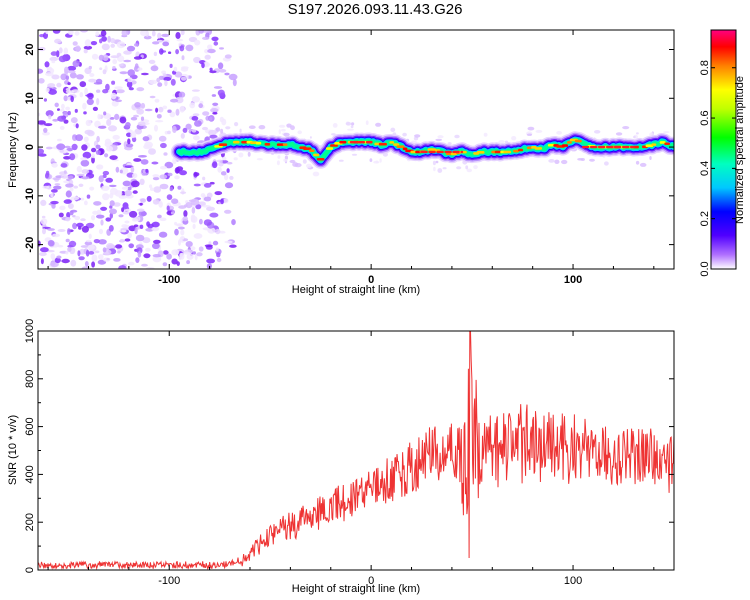 This screenshot has width=750, height=600. I want to click on snr-ylabel: SNR (10 * v/v), so click(13, 450).